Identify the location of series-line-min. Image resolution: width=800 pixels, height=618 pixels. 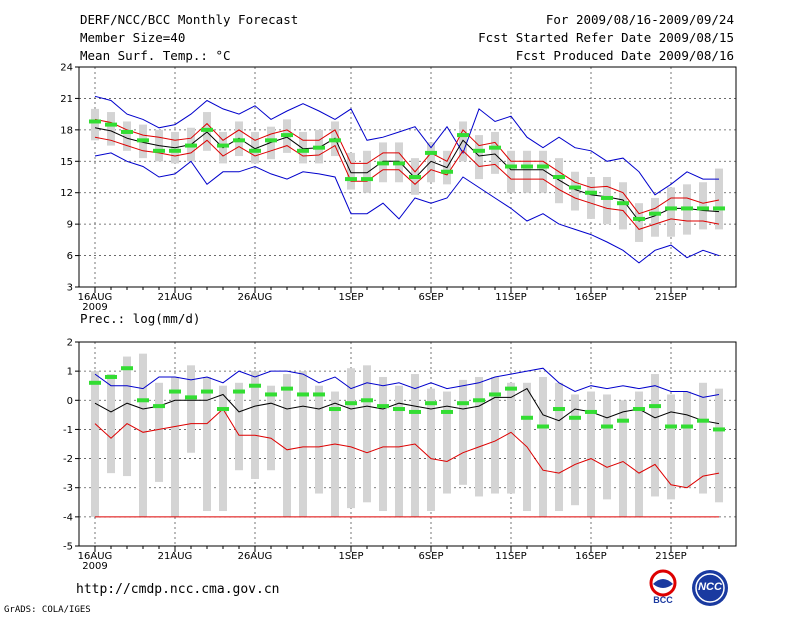
(407, 208).